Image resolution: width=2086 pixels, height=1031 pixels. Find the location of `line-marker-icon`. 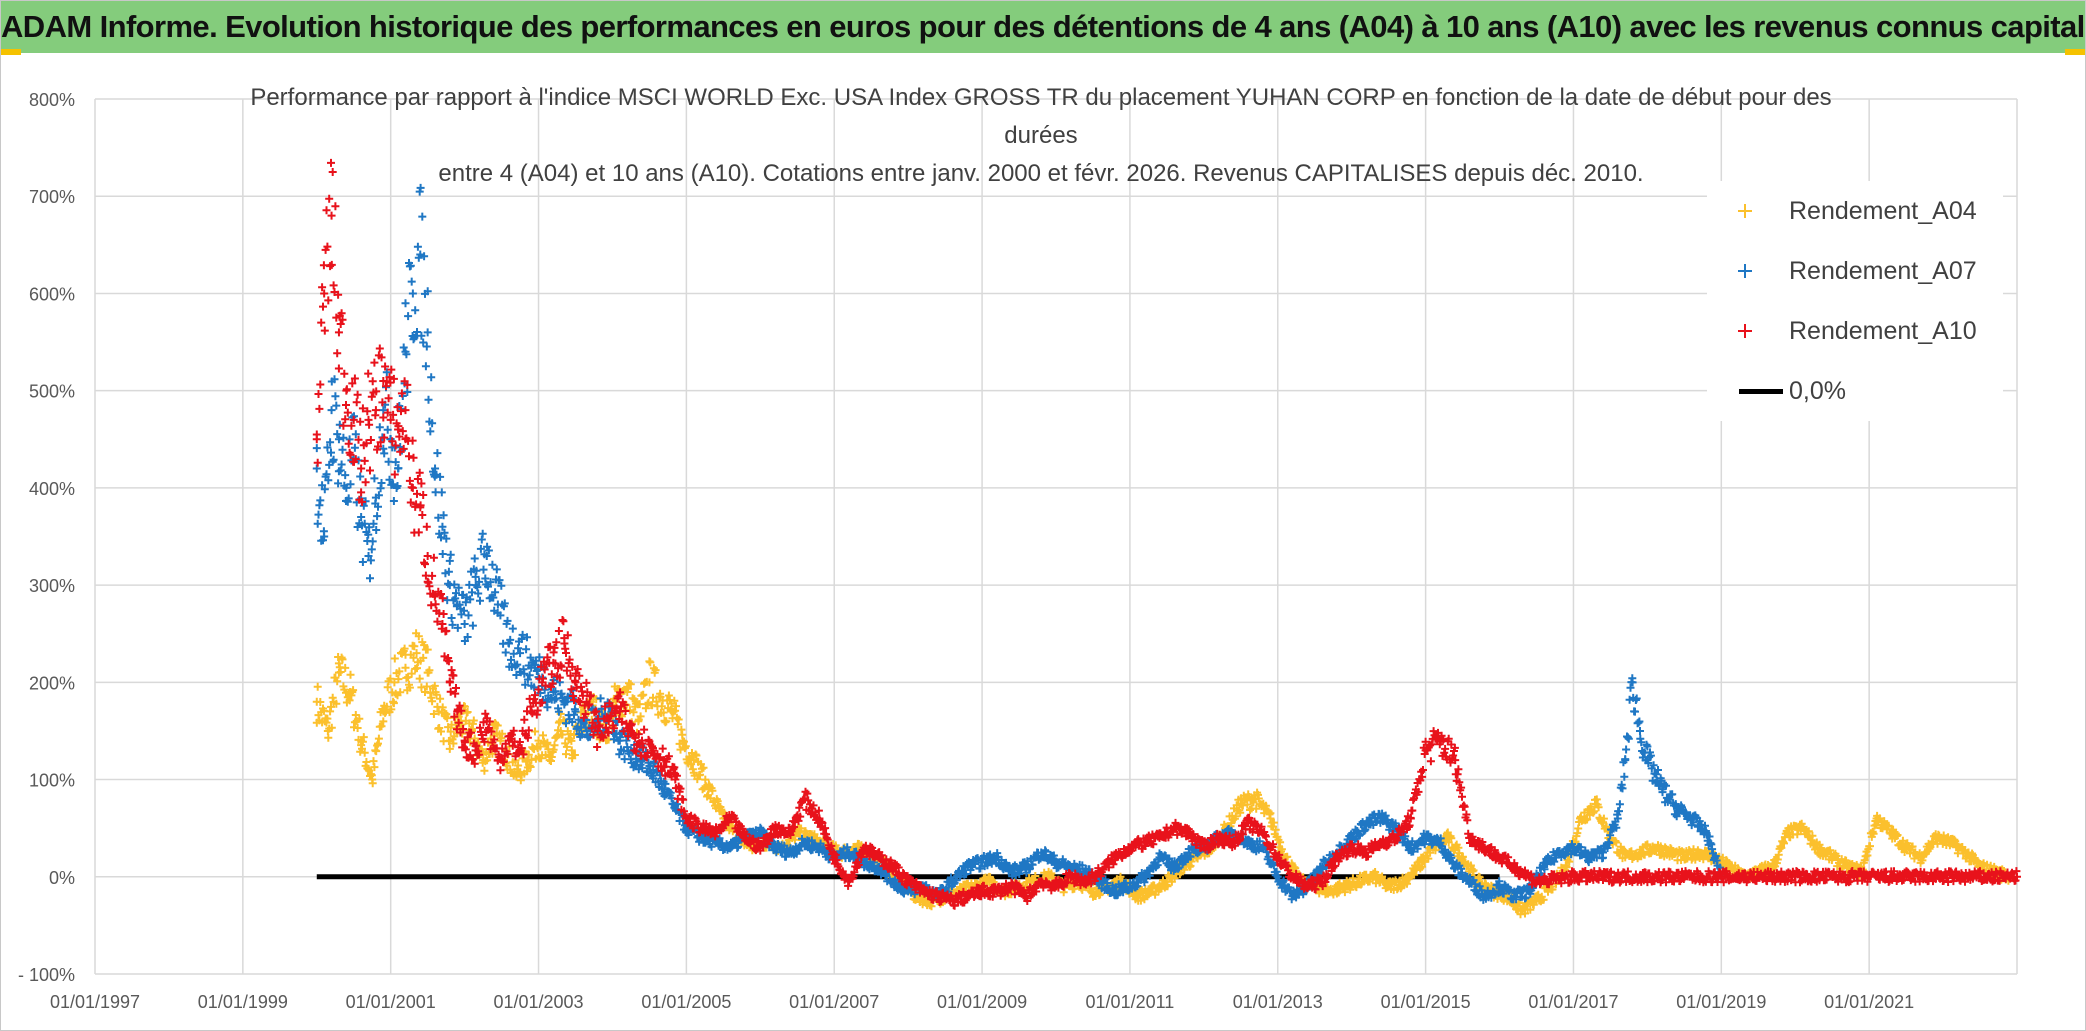

line-marker-icon is located at coordinates (1761, 391).